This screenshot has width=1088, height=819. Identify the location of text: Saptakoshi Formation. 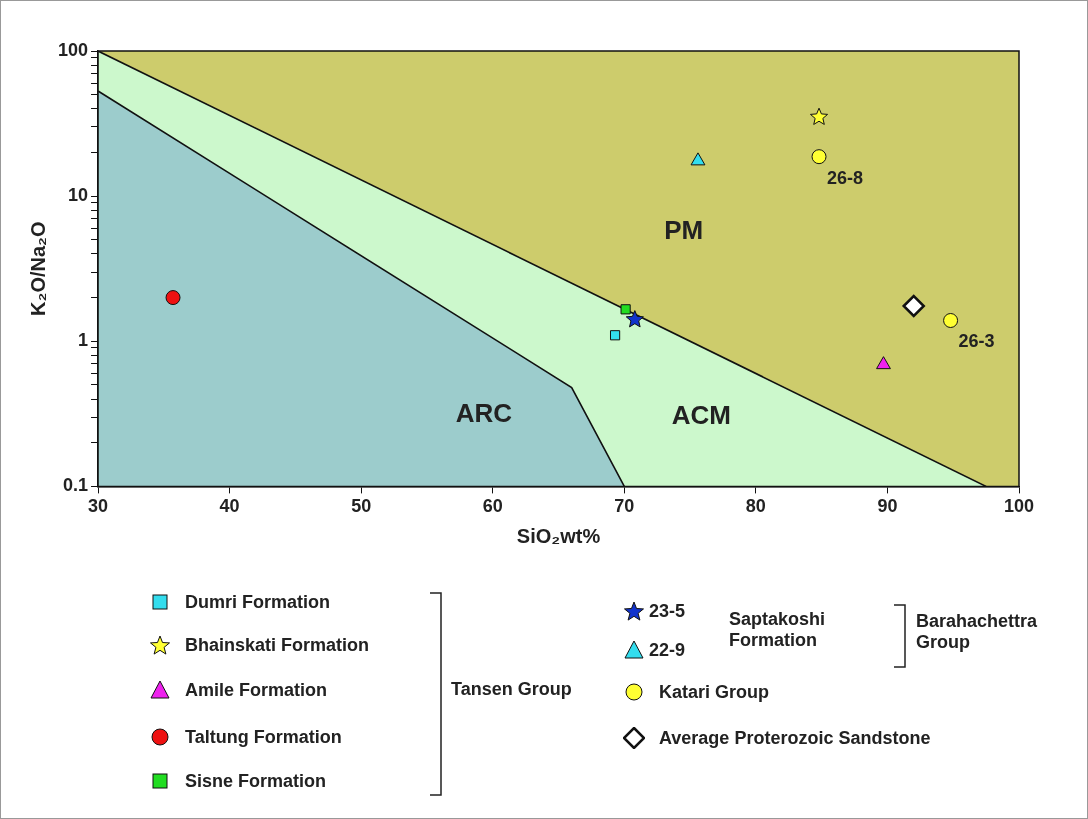
(778, 630).